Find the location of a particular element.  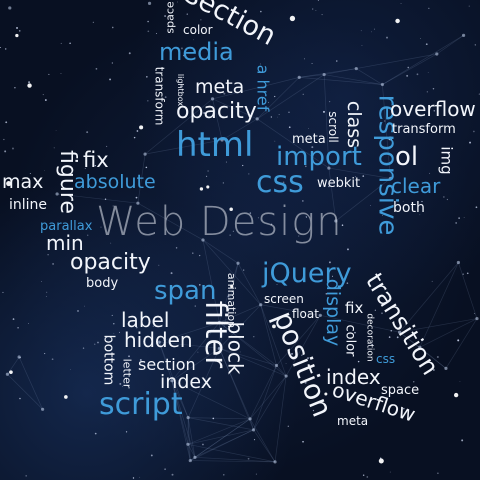

word-fix-right: fix is located at coordinates (354, 308).